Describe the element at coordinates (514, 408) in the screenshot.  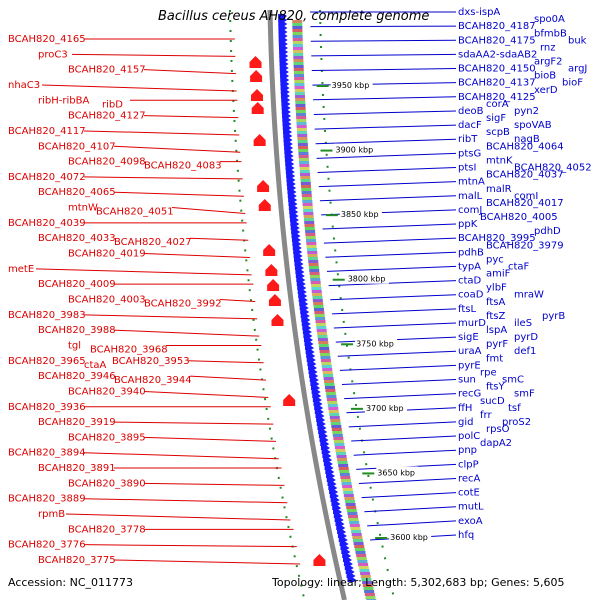
I see `forward-gene-label: tsf` at that location.